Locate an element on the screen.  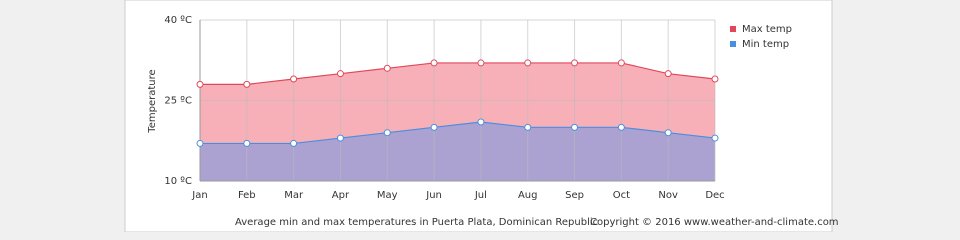
x-tick-label: Jun is located at coordinates (433, 195).